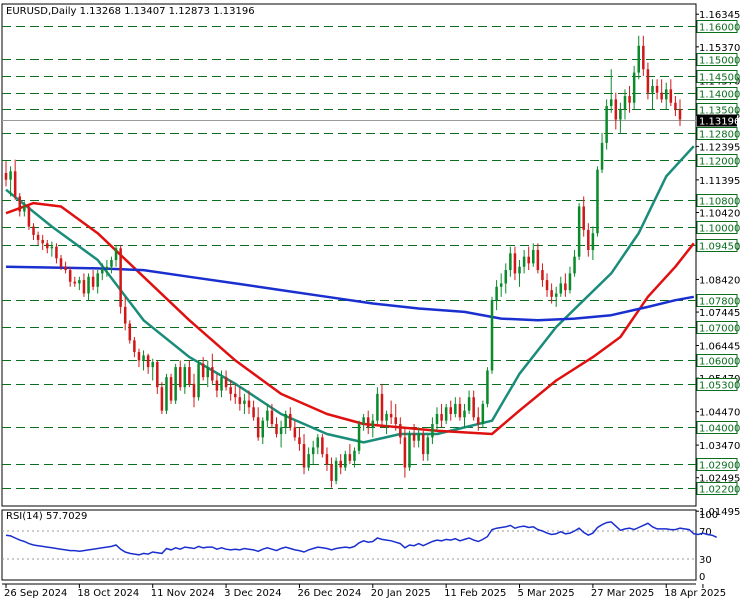 The width and height of the screenshot is (740, 601). I want to click on key-level-label: 1.02900, so click(719, 466).